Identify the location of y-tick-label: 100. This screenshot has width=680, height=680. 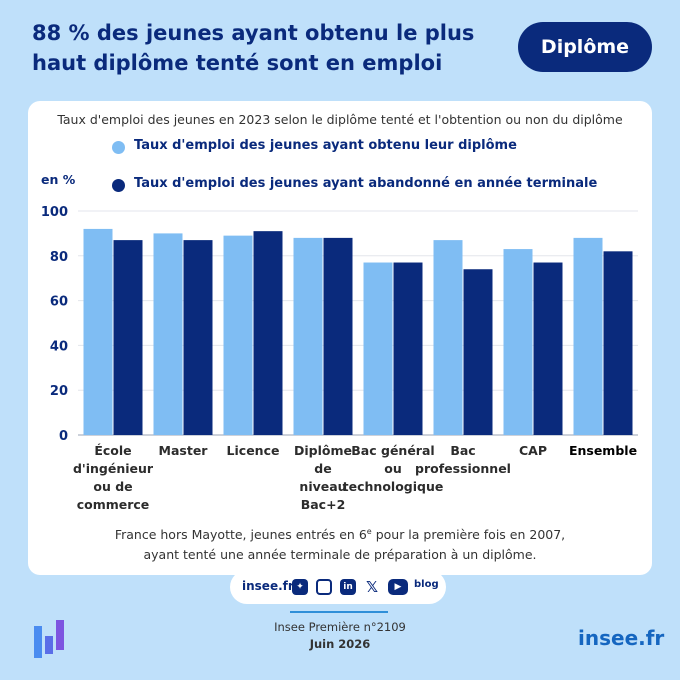
(54, 212).